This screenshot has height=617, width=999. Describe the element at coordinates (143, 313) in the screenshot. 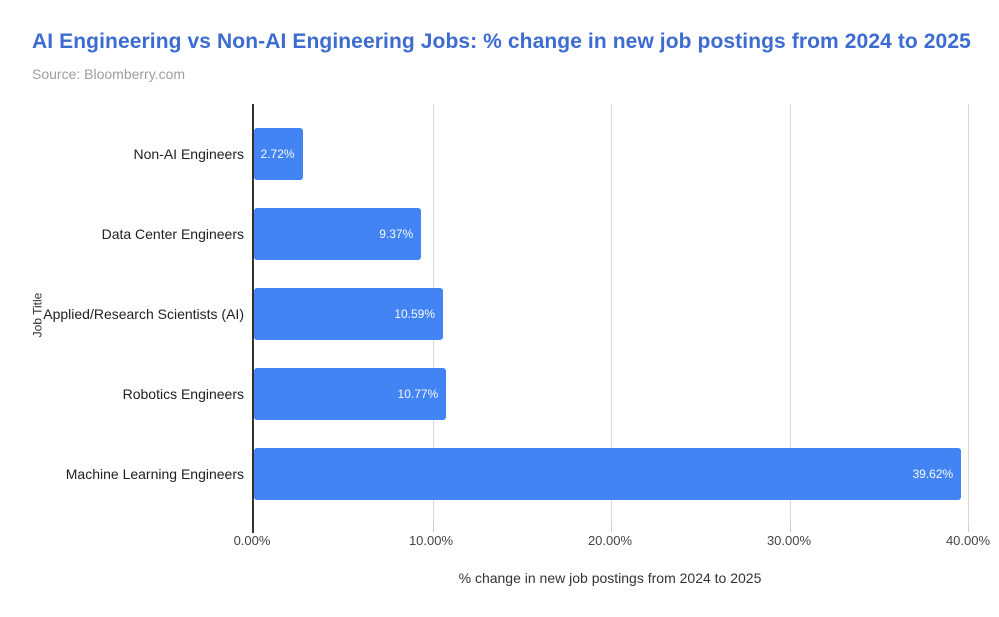

I see `category-label: Applied/Research Scientists (AI)` at that location.